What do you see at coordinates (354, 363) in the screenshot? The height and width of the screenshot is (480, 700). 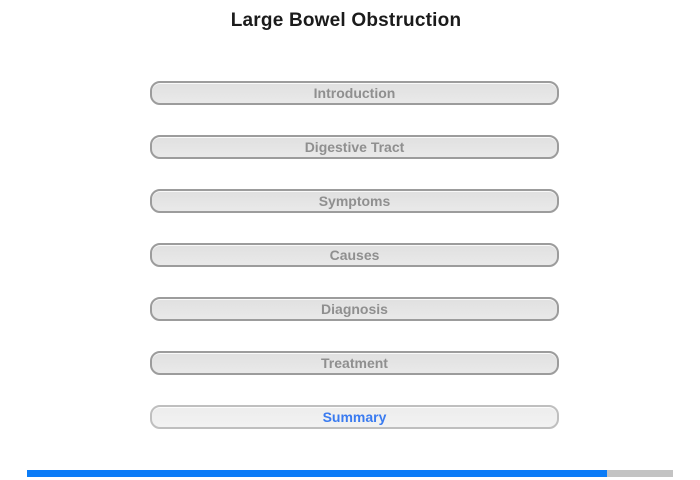 I see `menu-button-treatment: Treatment` at bounding box center [354, 363].